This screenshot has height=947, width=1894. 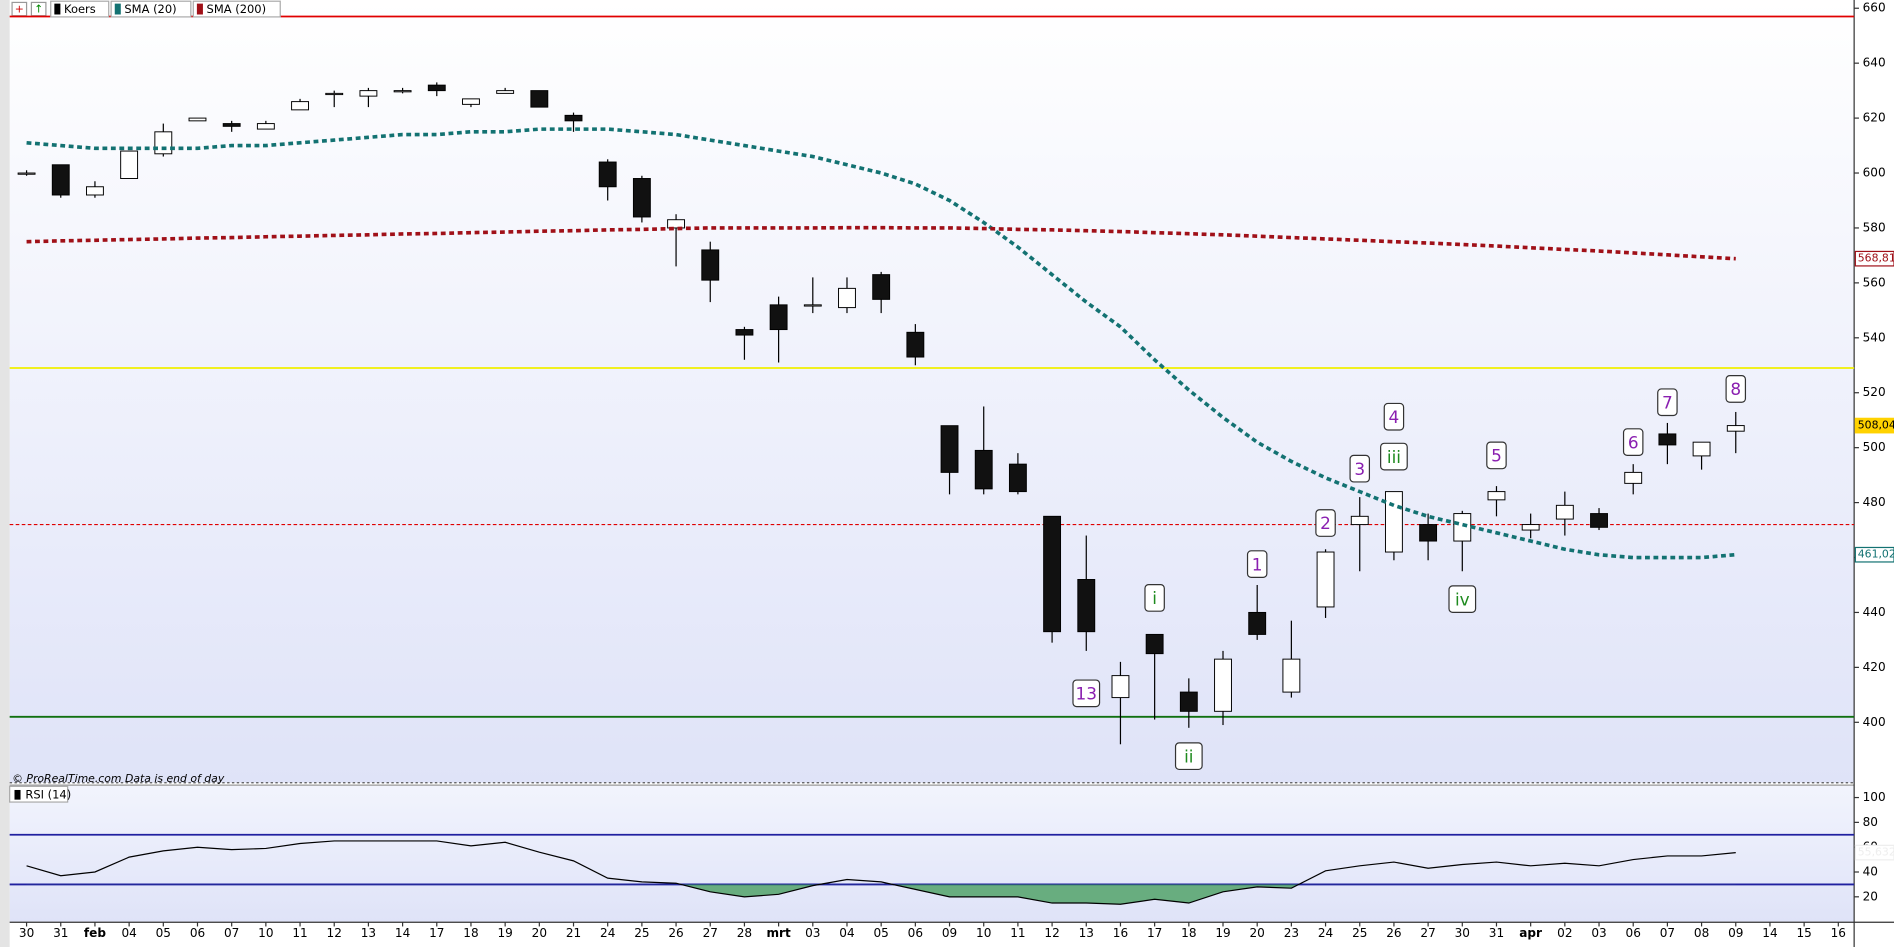 I want to click on last-value-label: 568,81, so click(x=1876, y=258).